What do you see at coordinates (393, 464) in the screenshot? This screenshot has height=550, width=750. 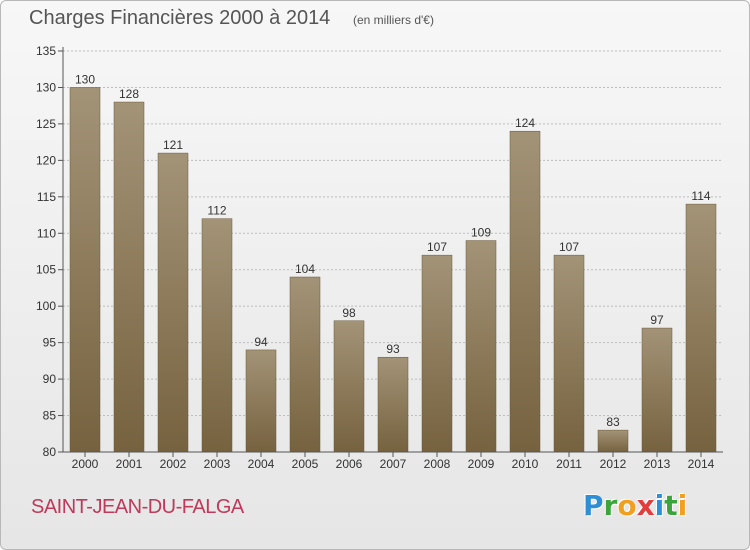 I see `x-tick-label: 2007` at bounding box center [393, 464].